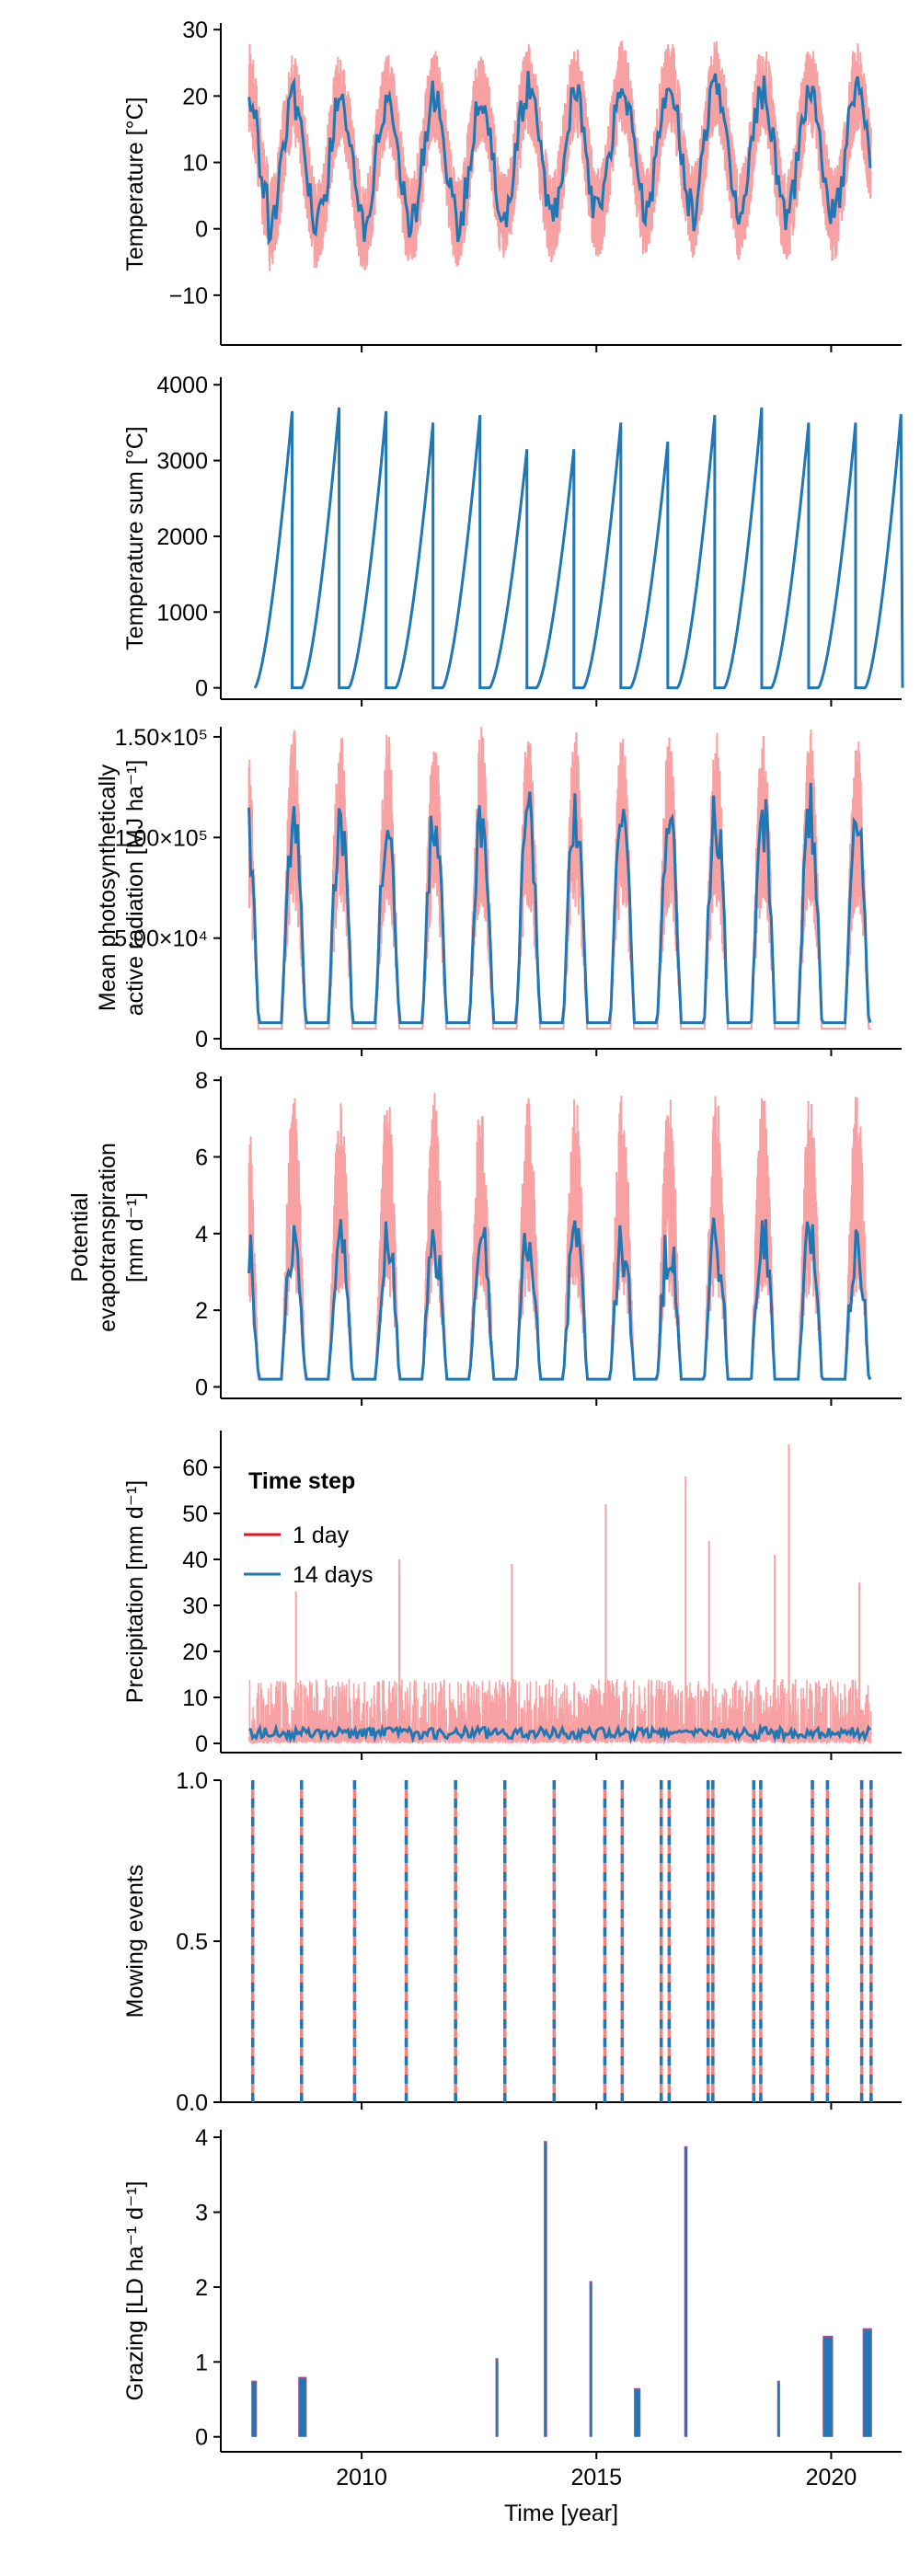 This screenshot has height=2576, width=920. I want to click on legend-label: 1 day, so click(321, 1535).